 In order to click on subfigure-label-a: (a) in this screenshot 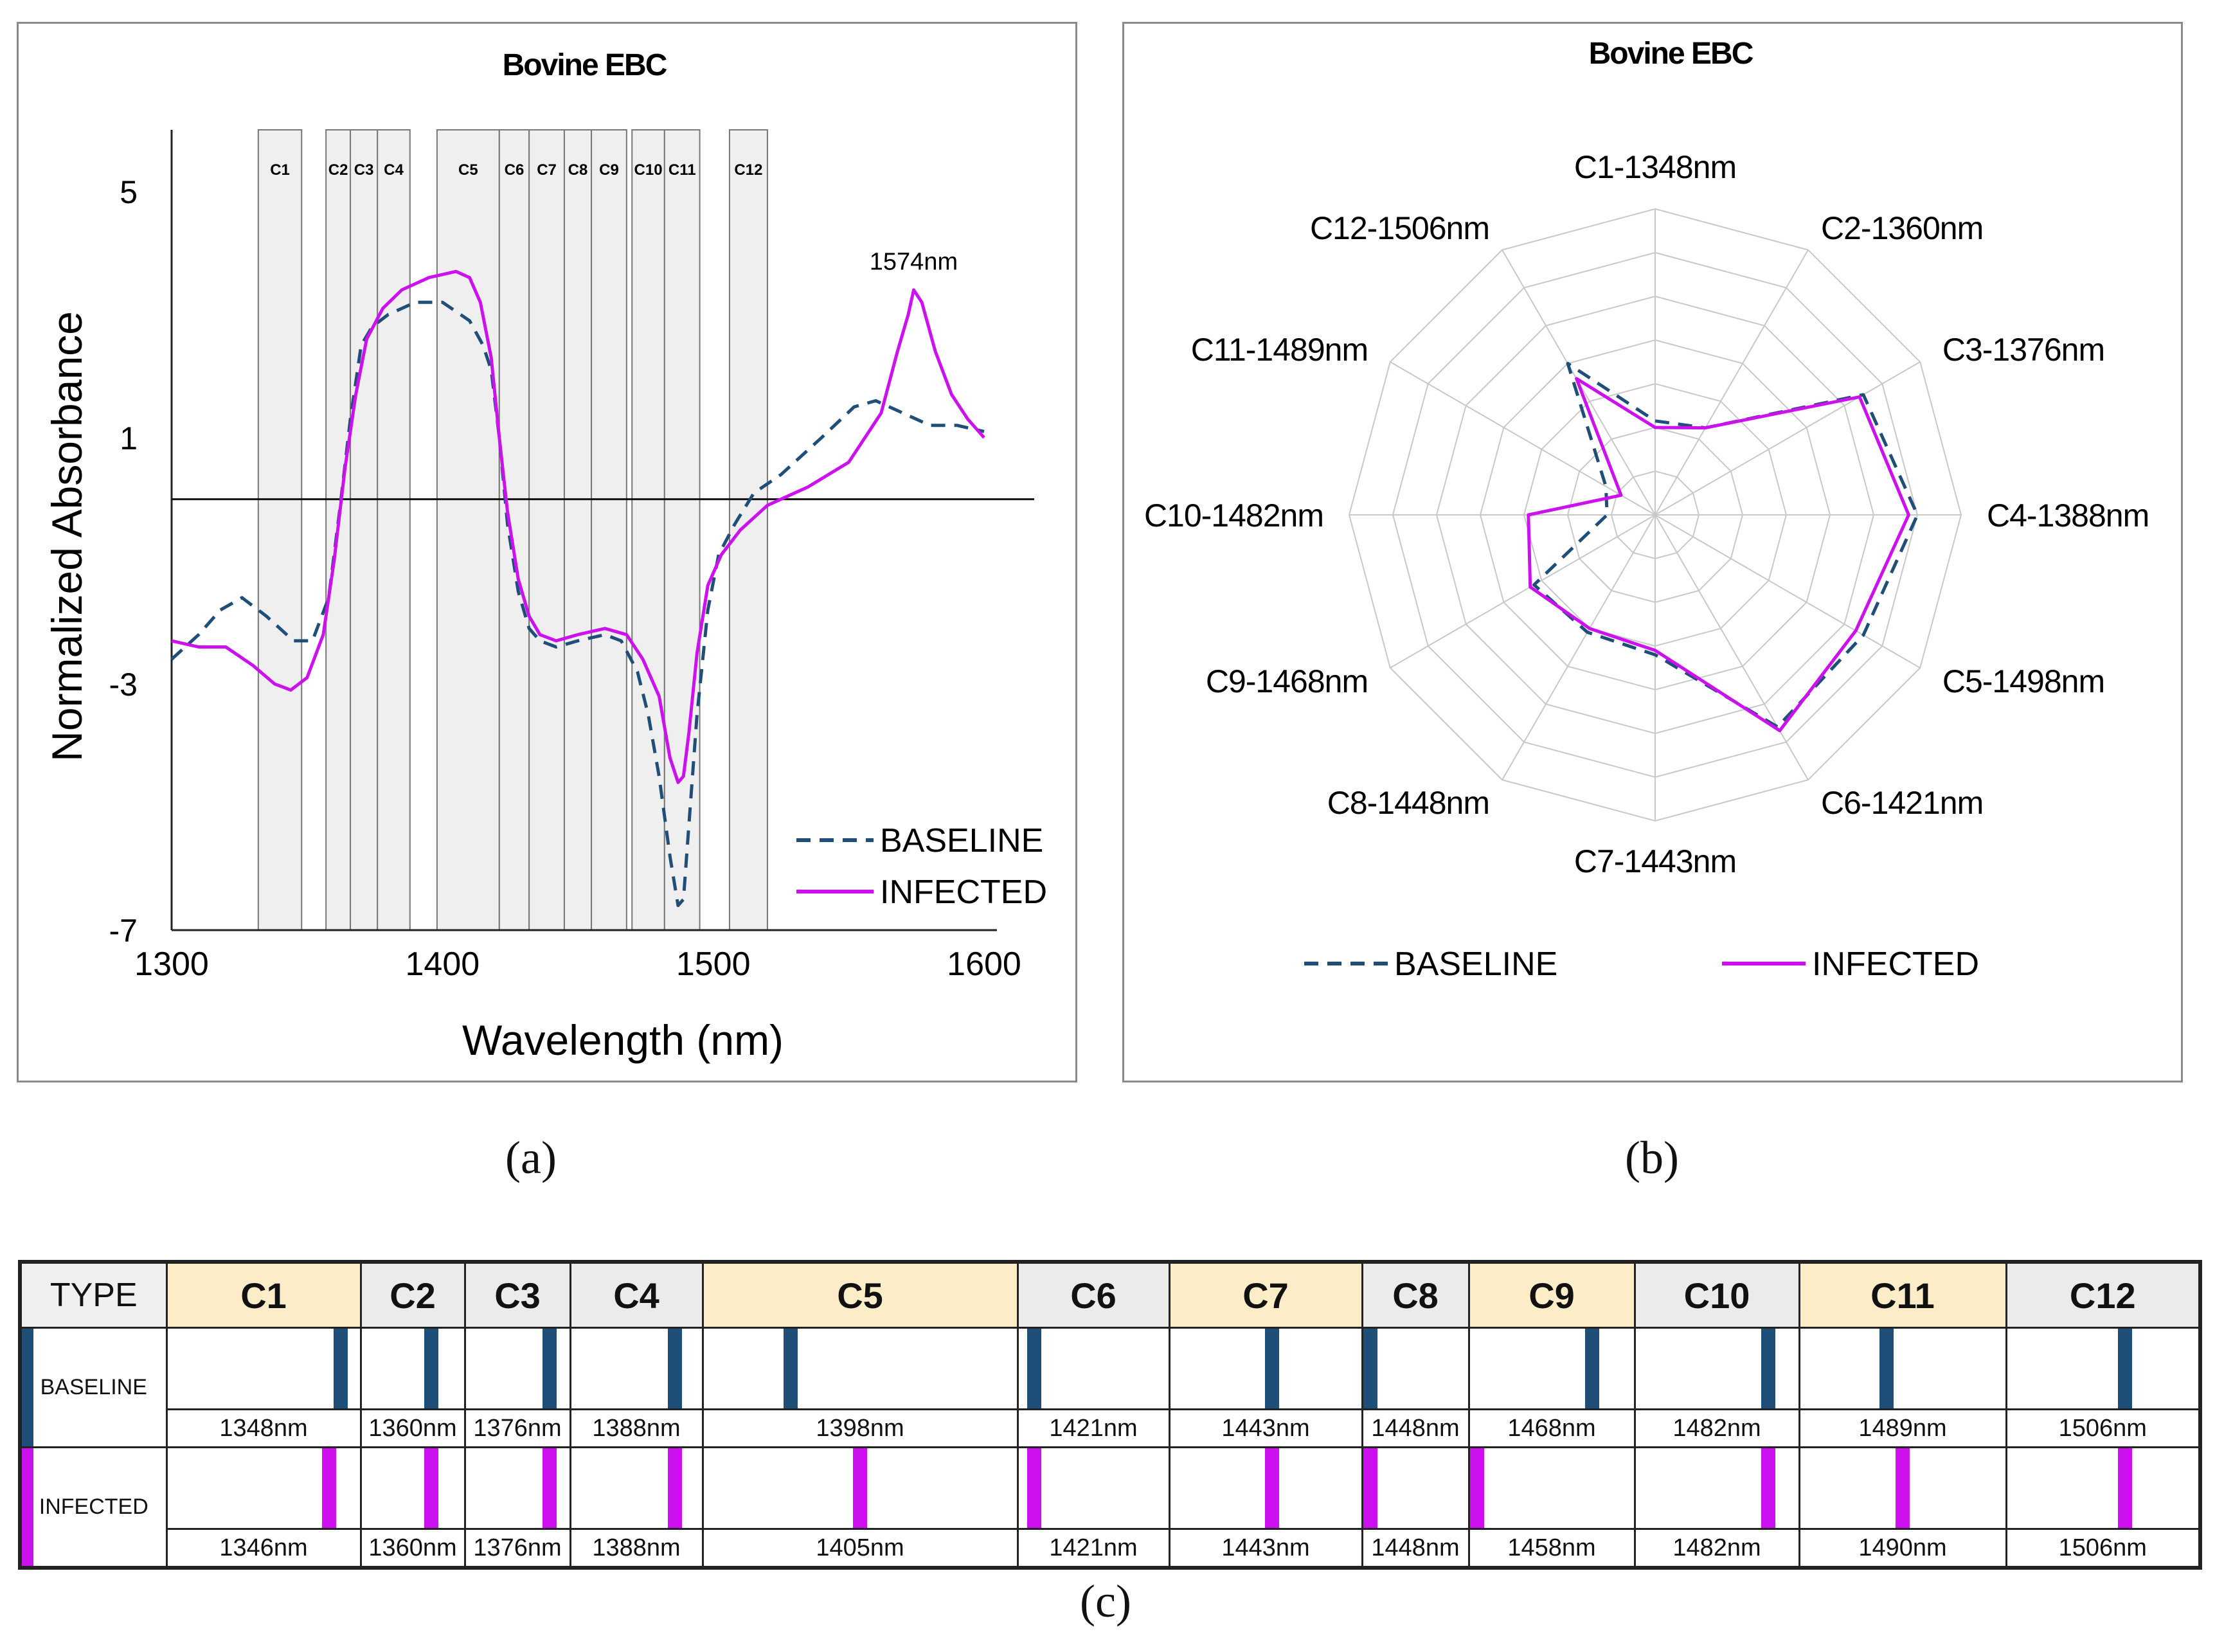, I will do `click(531, 1157)`.